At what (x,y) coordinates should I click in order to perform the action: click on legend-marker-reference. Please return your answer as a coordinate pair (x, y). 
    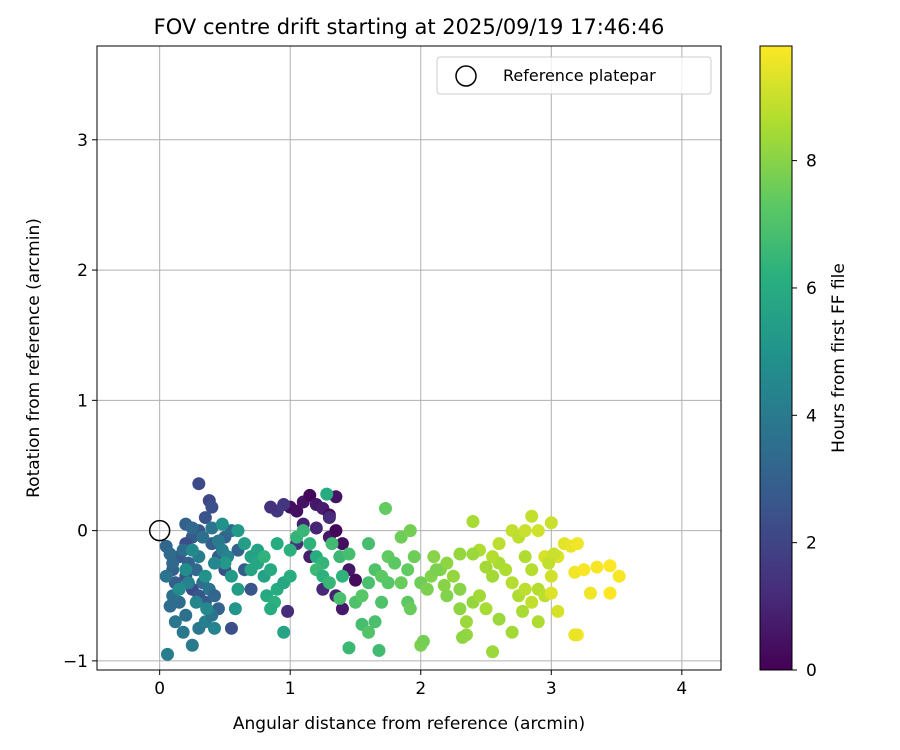
    Looking at the image, I should click on (466, 76).